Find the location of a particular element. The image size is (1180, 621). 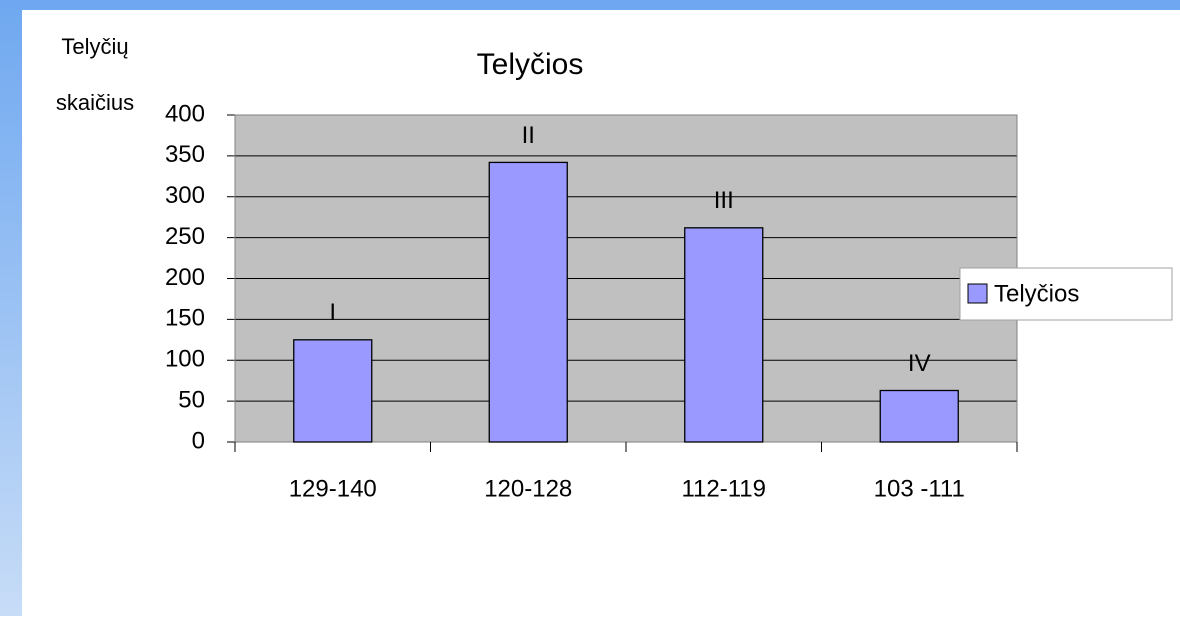

bar-label: I is located at coordinates (332, 312).